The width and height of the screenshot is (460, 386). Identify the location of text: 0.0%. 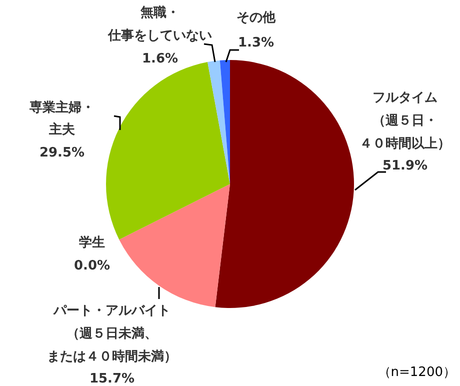
(92, 266).